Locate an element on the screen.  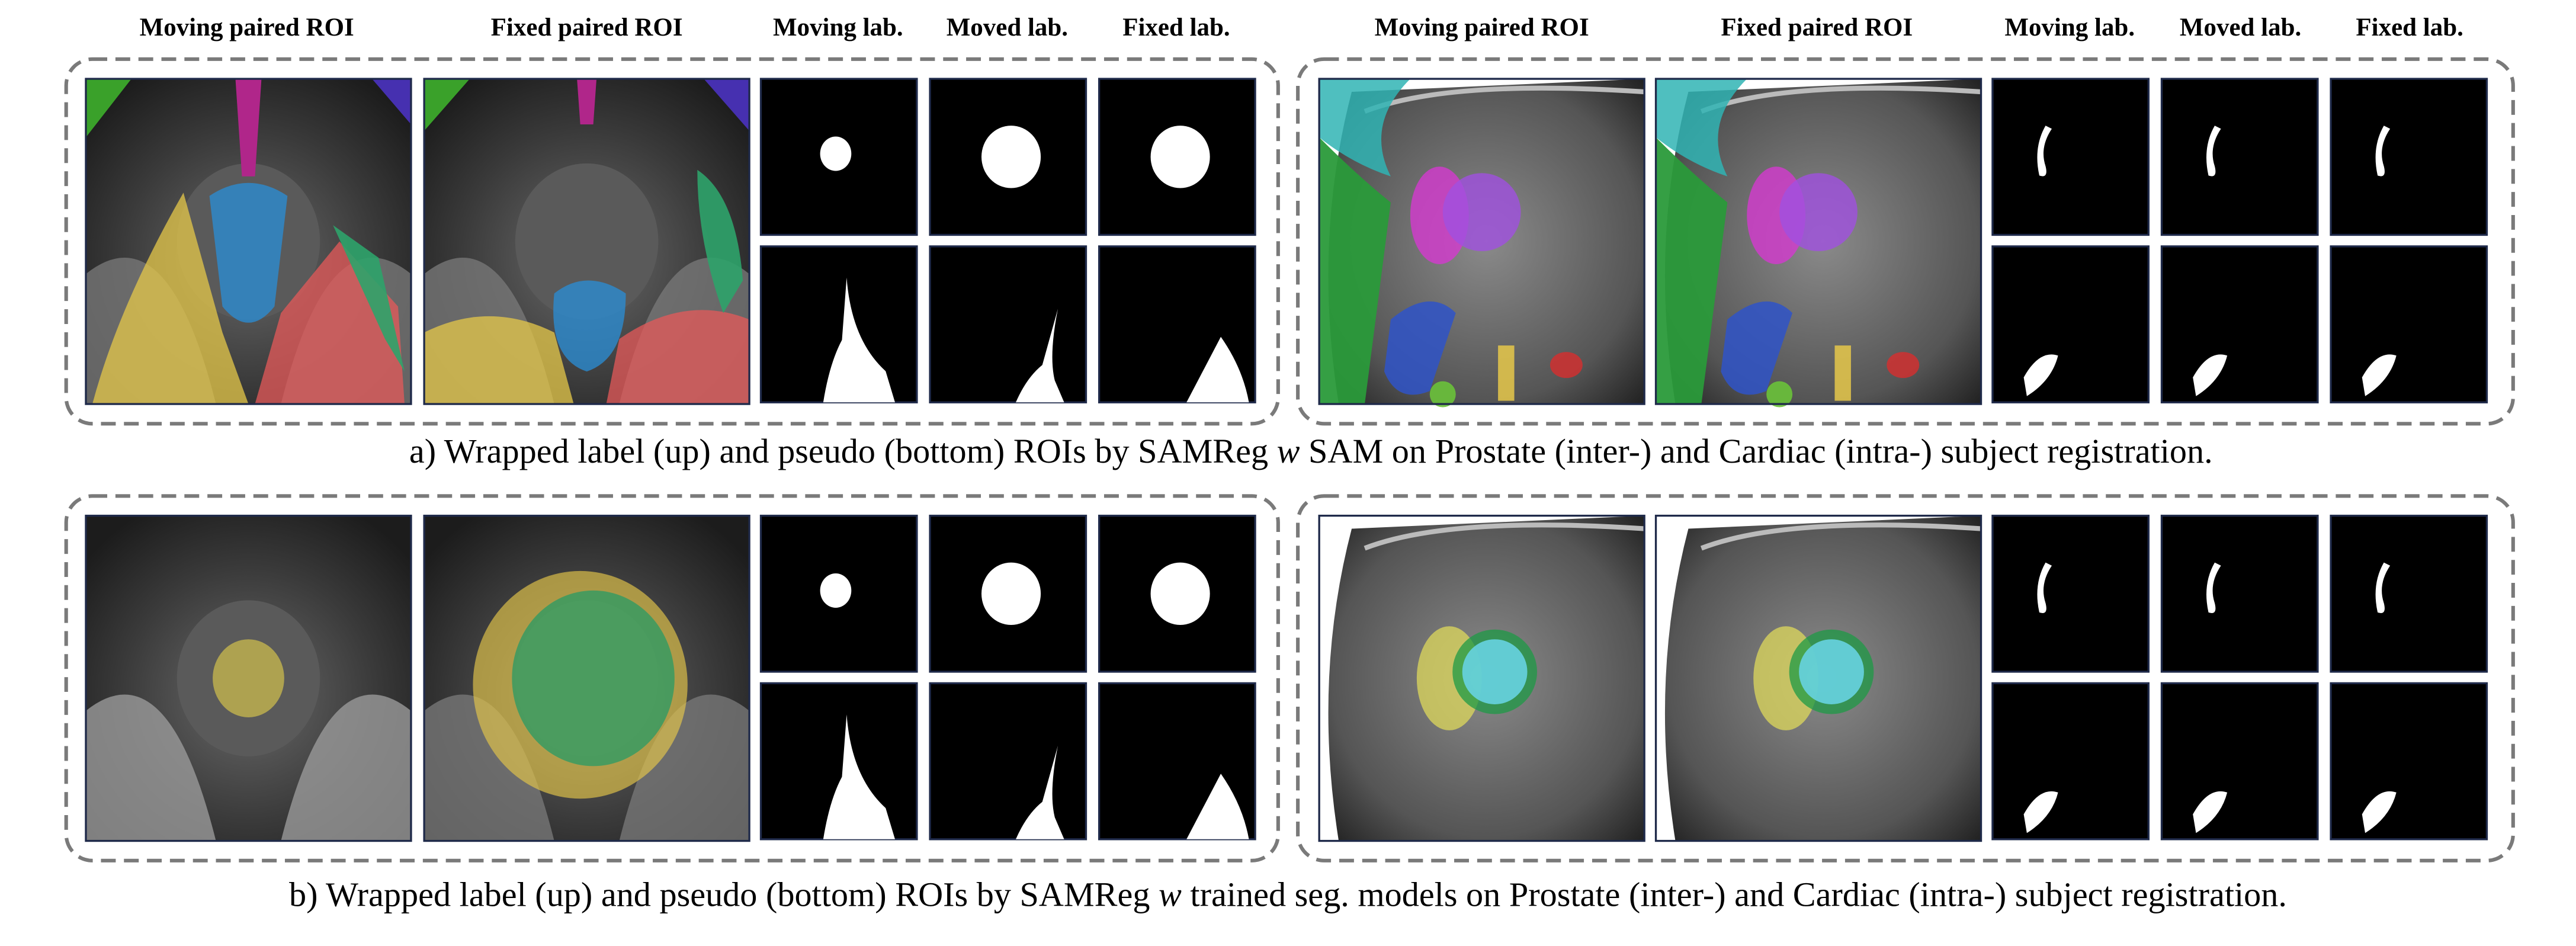
column-header: Moving lab. is located at coordinates (838, 27).